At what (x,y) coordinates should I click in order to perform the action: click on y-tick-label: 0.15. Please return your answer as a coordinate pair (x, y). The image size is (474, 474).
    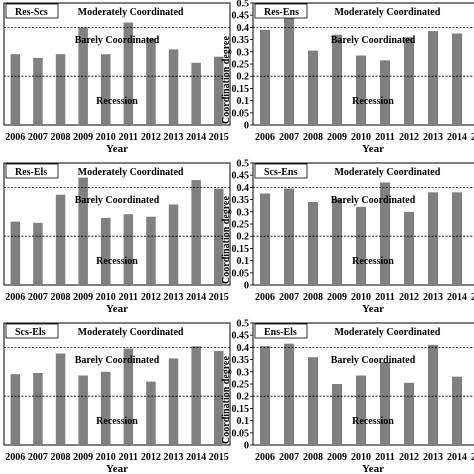
    Looking at the image, I should click on (241, 409).